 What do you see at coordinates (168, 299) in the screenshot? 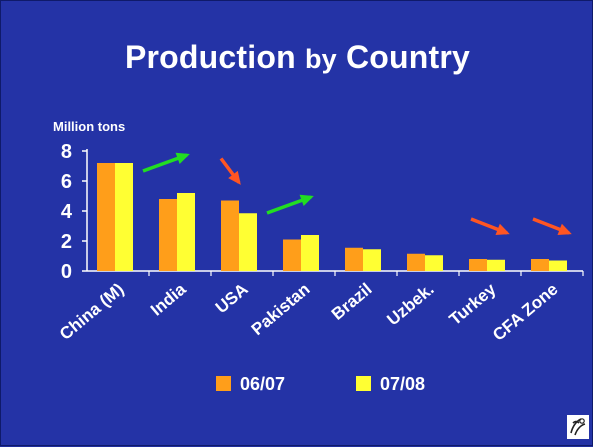
I see `x-tick-label: India` at bounding box center [168, 299].